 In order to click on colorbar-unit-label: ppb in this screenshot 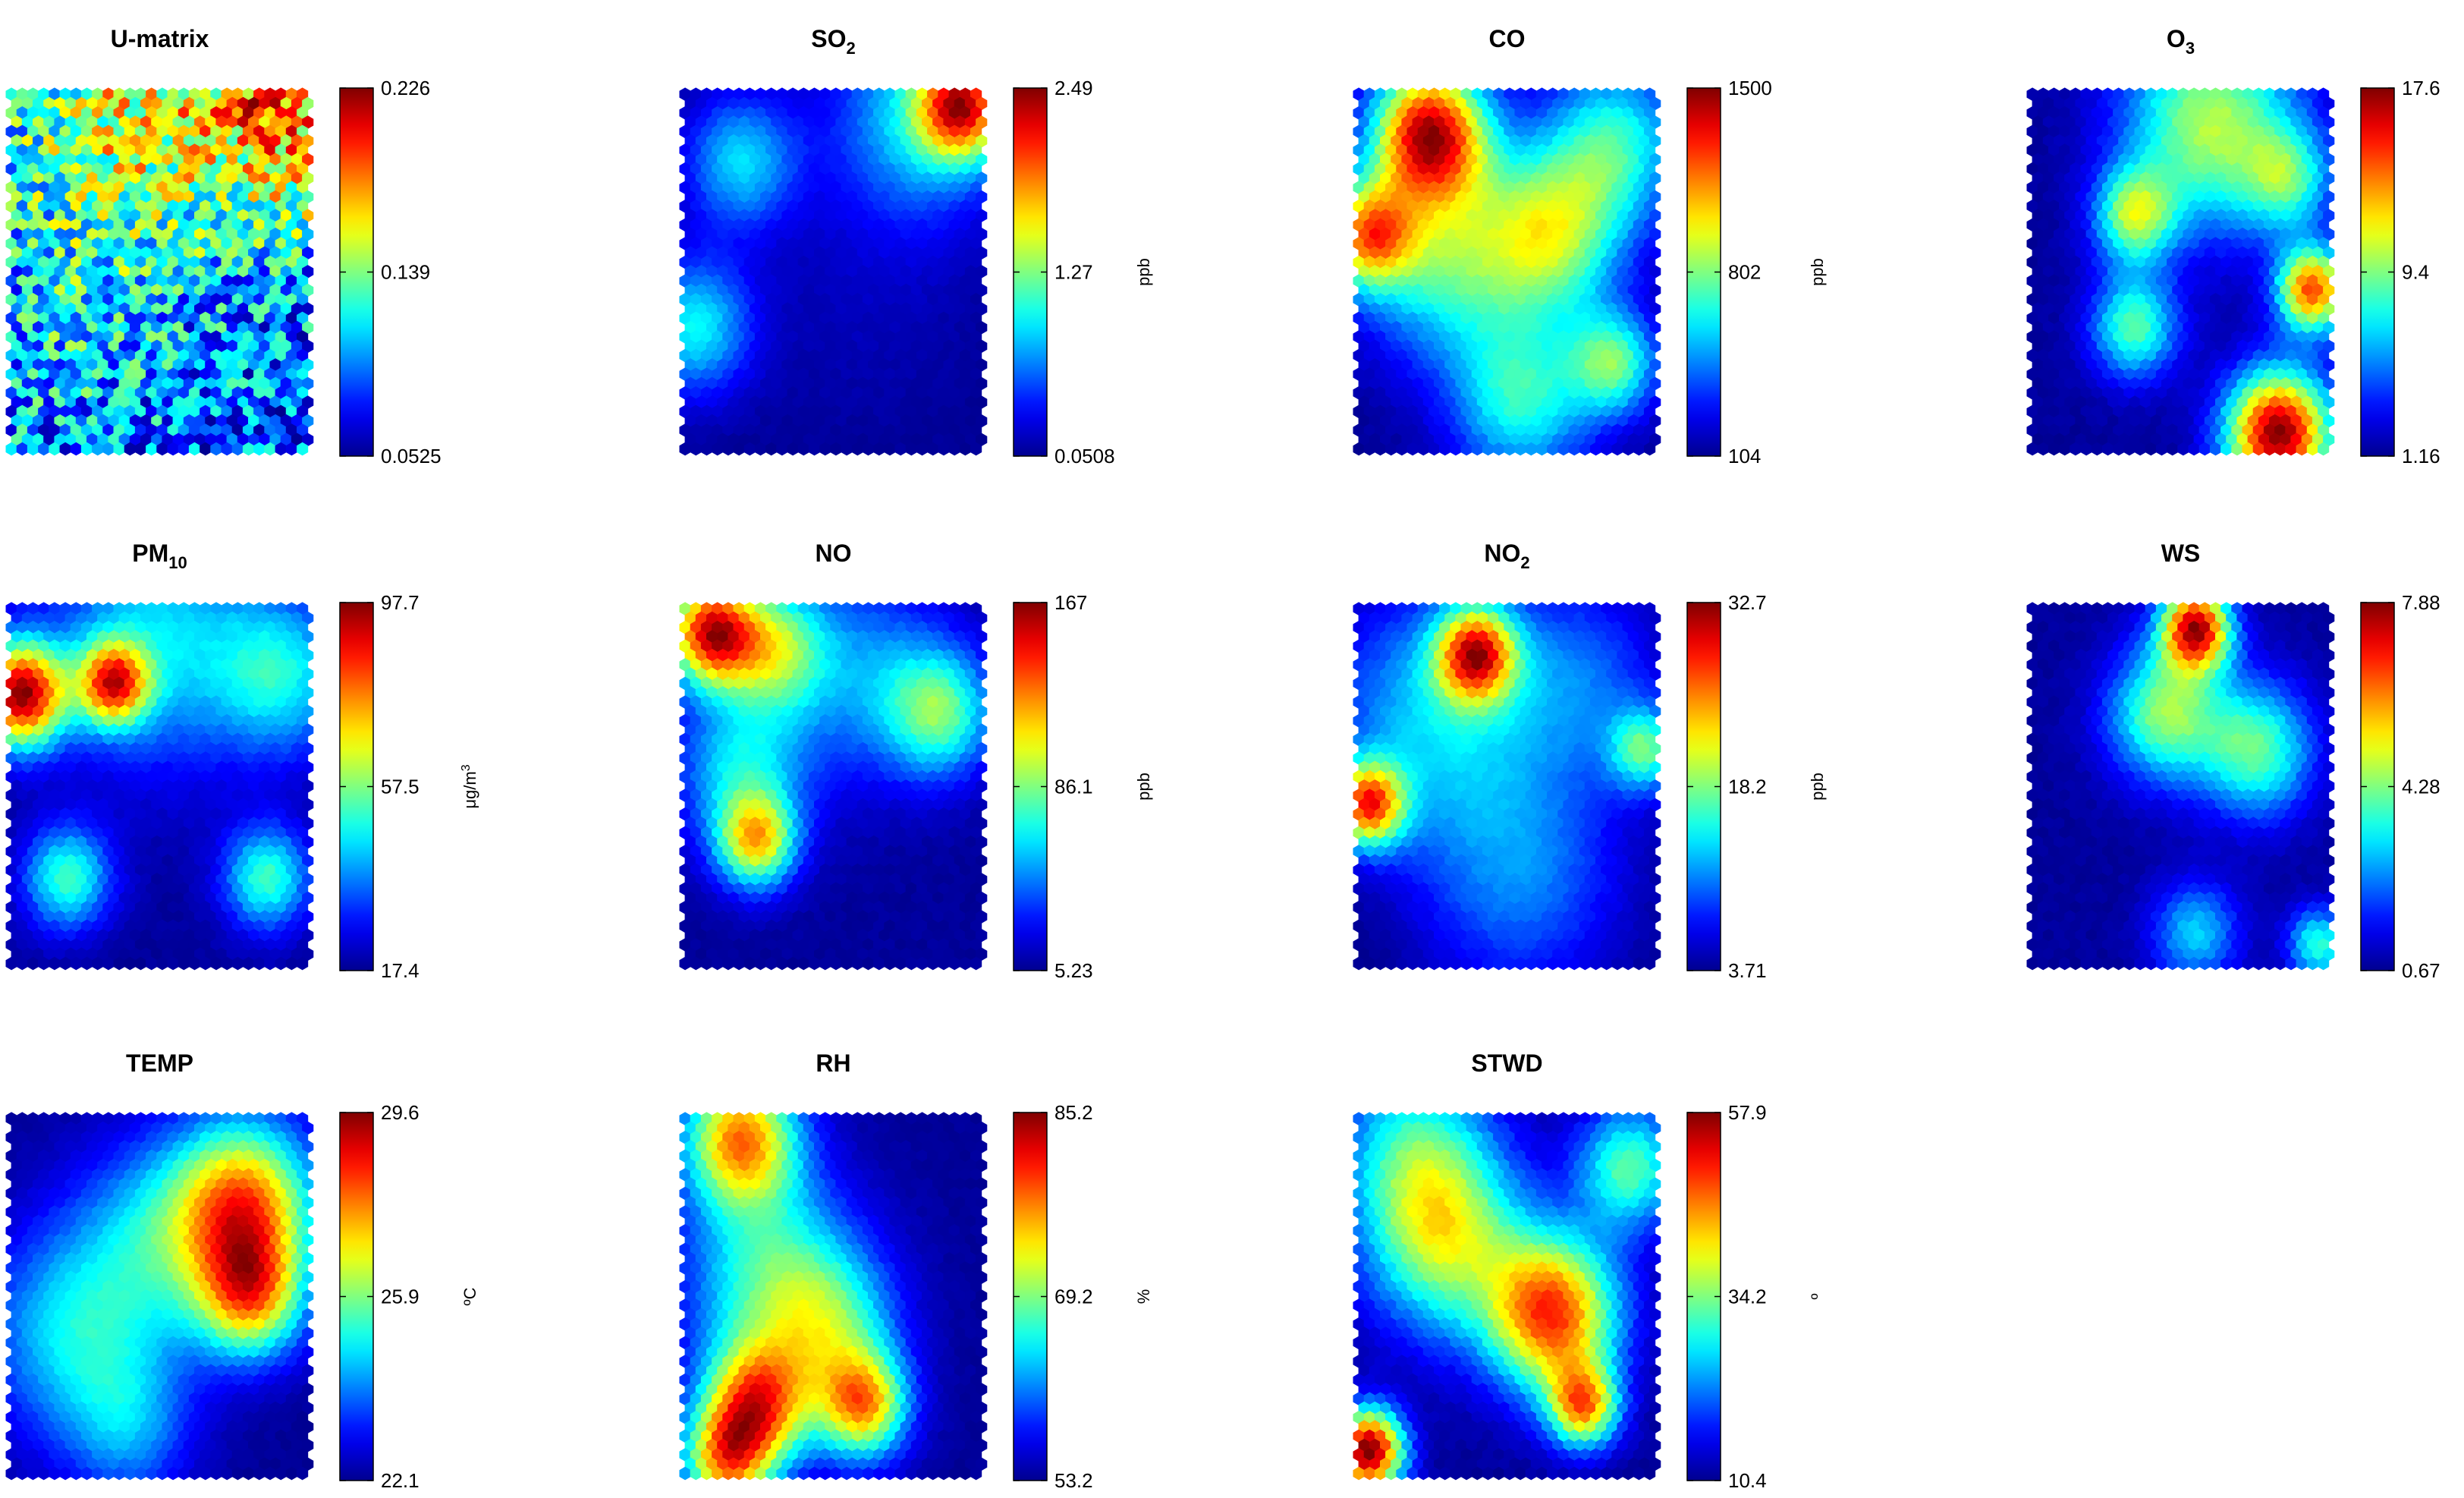, I will do `click(1817, 272)`.